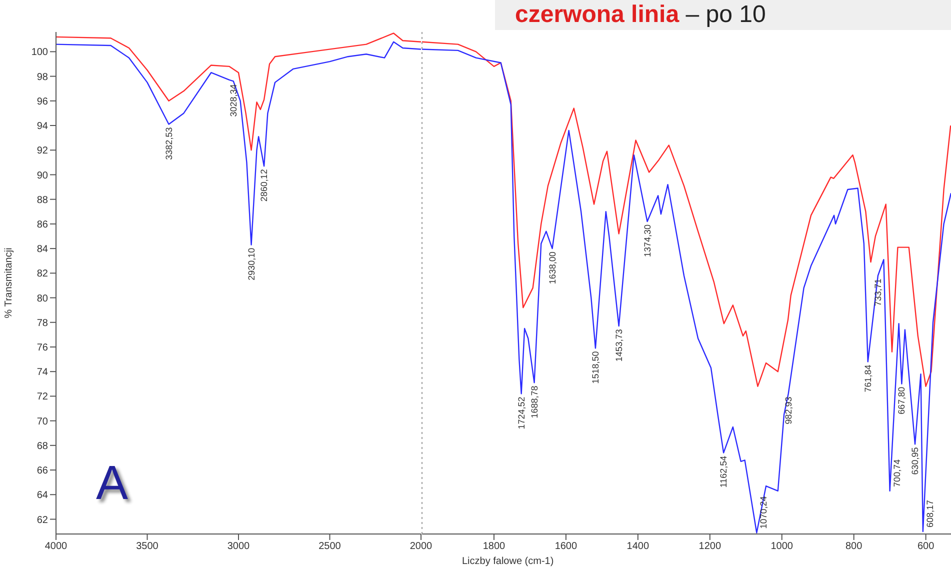  What do you see at coordinates (421, 546) in the screenshot?
I see `x-tick-label: 2000` at bounding box center [421, 546].